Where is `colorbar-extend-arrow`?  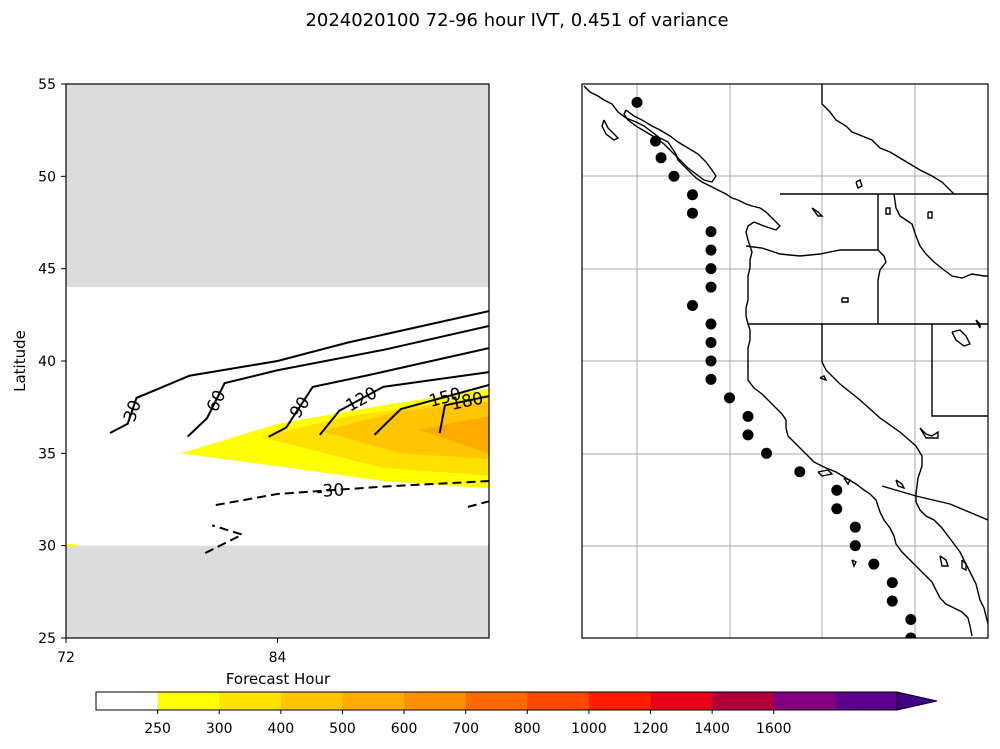
colorbar-extend-arrow is located at coordinates (917, 701).